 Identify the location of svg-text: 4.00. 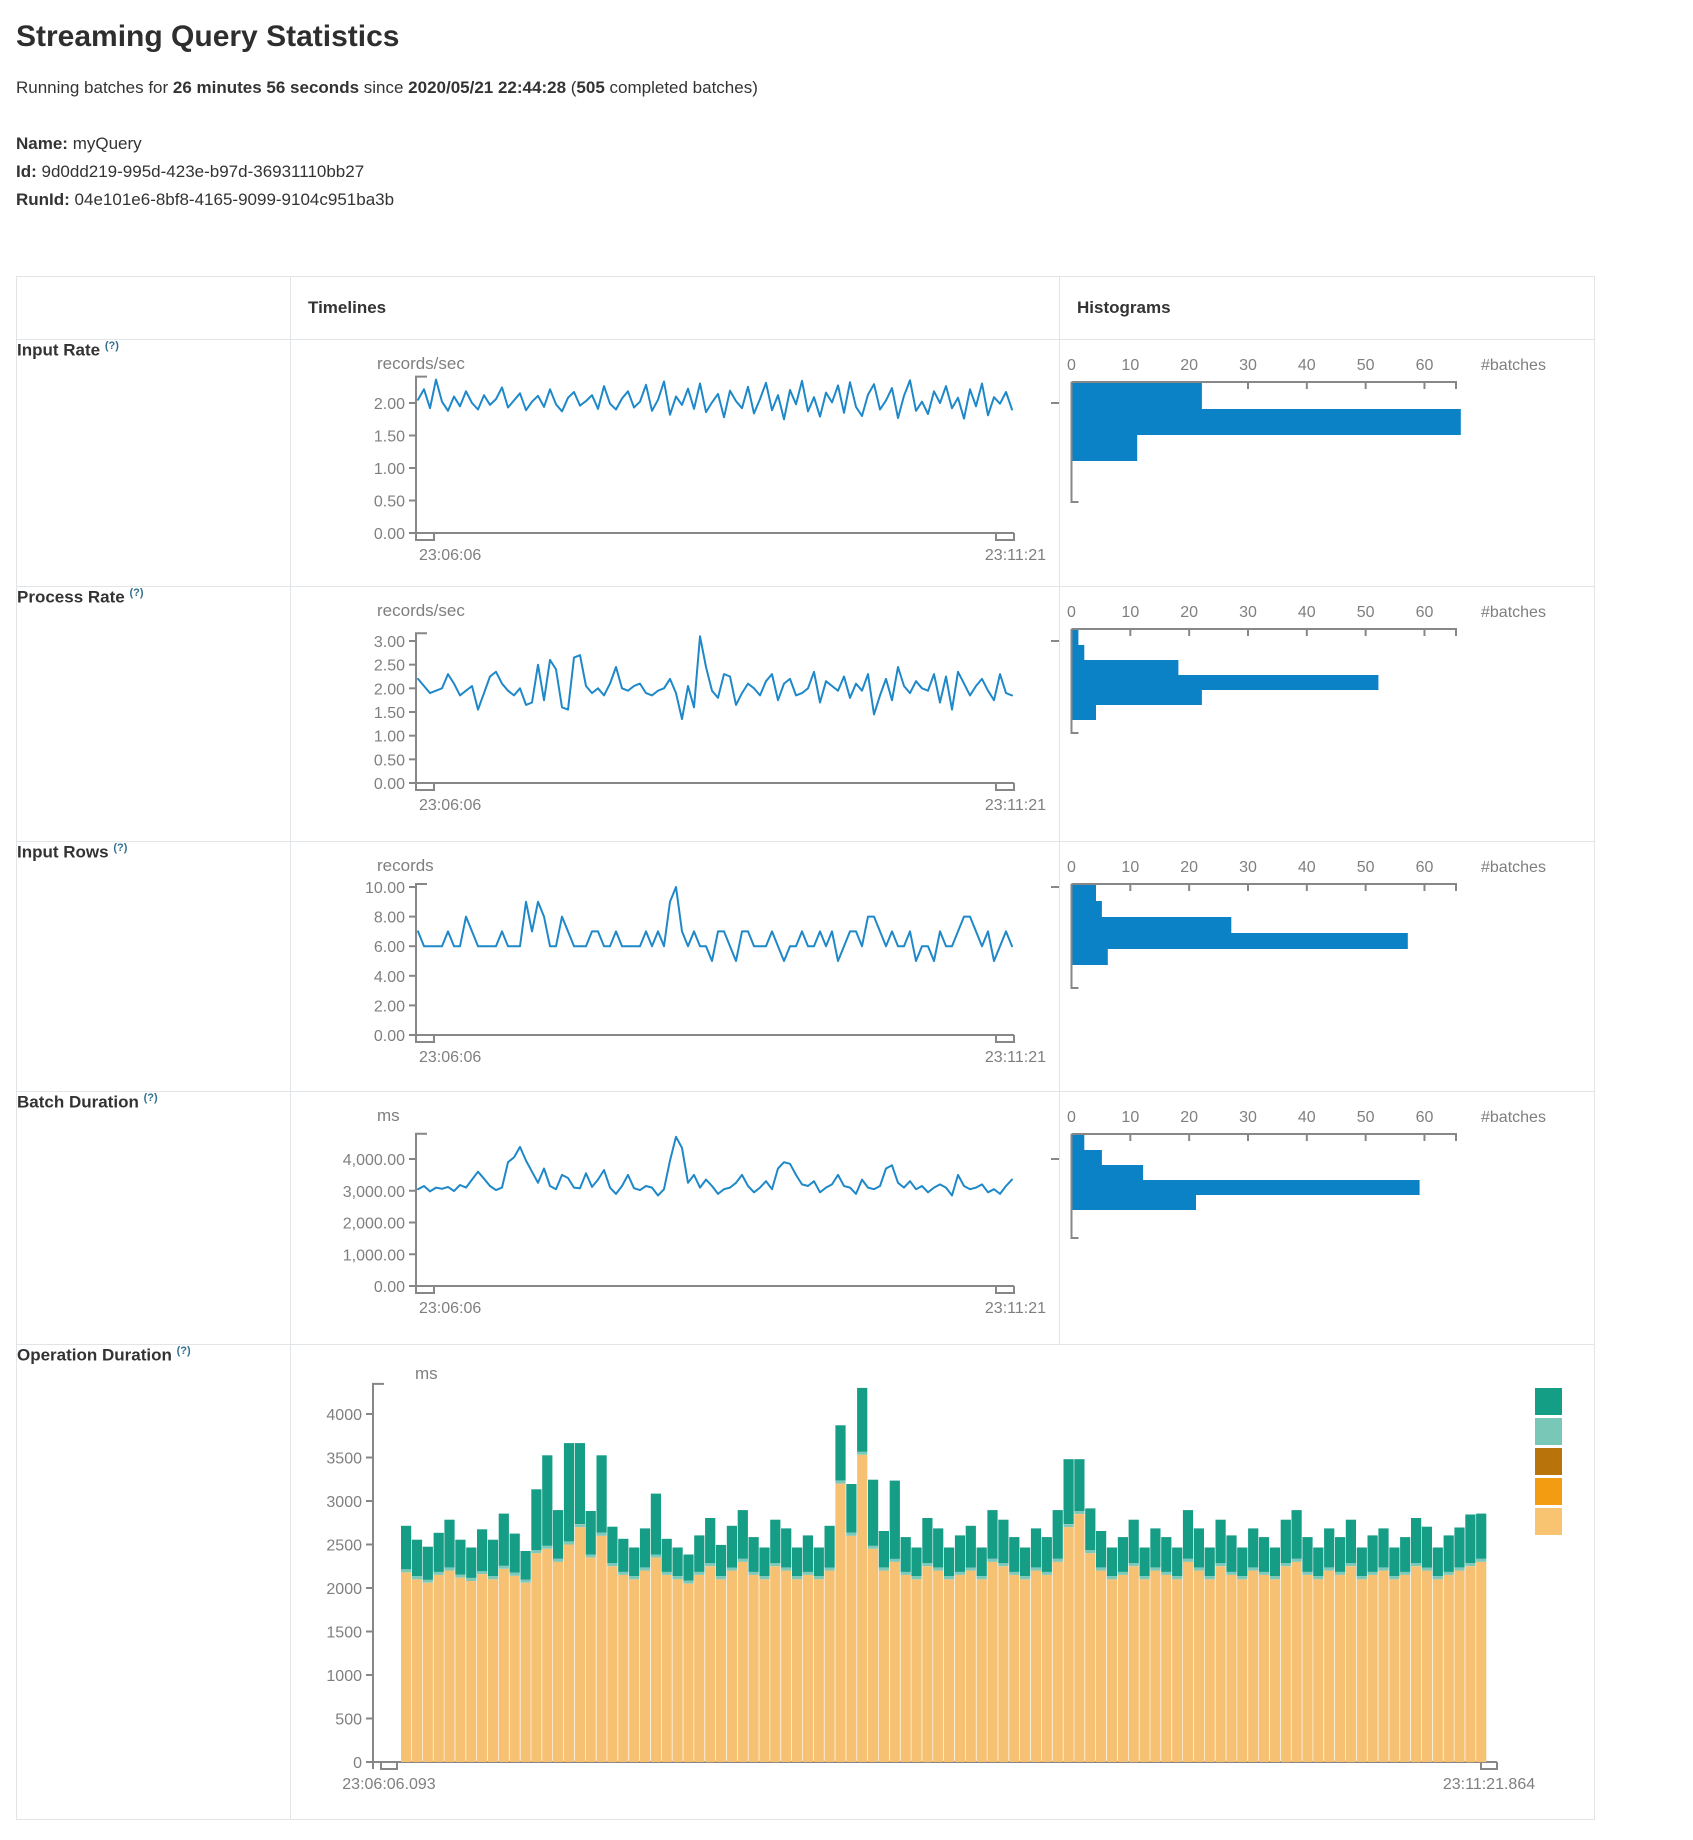
(389, 977).